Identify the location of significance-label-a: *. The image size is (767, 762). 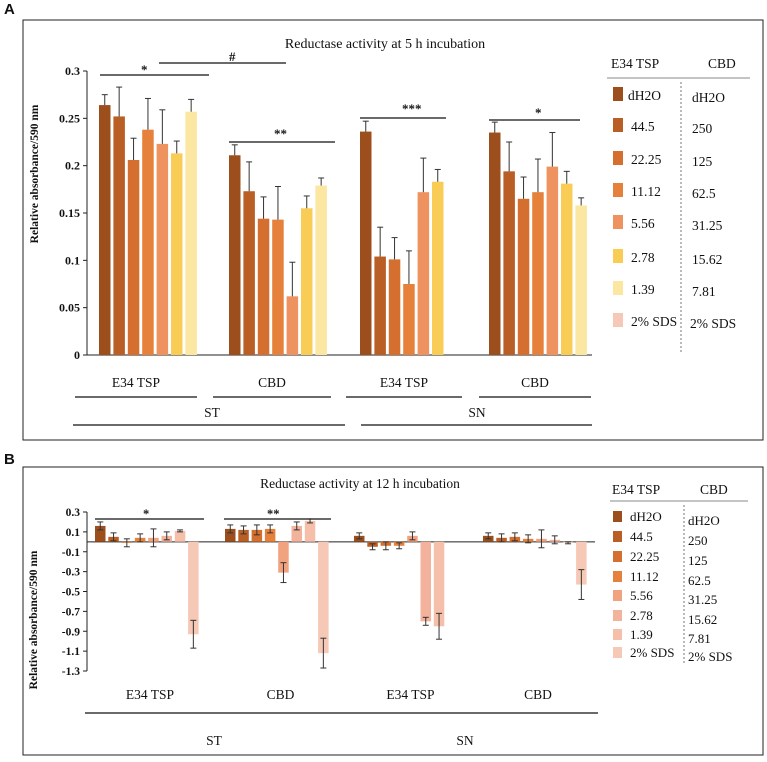
(538, 112).